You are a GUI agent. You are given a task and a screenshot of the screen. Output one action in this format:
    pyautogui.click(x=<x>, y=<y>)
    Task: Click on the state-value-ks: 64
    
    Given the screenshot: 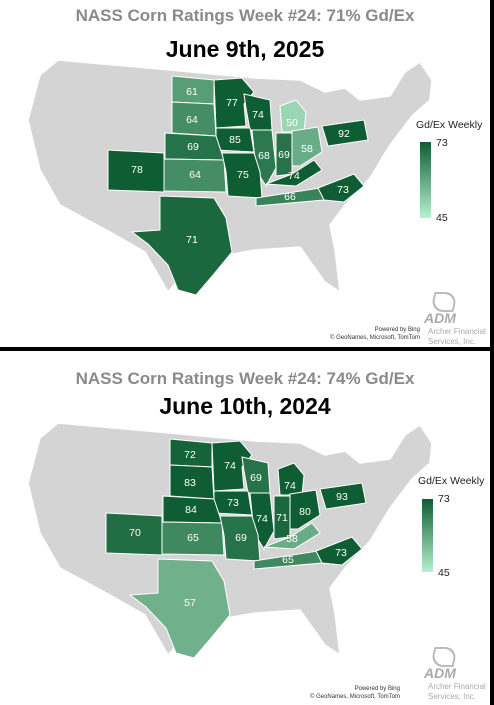 What is the action you would take?
    pyautogui.click(x=195, y=175)
    